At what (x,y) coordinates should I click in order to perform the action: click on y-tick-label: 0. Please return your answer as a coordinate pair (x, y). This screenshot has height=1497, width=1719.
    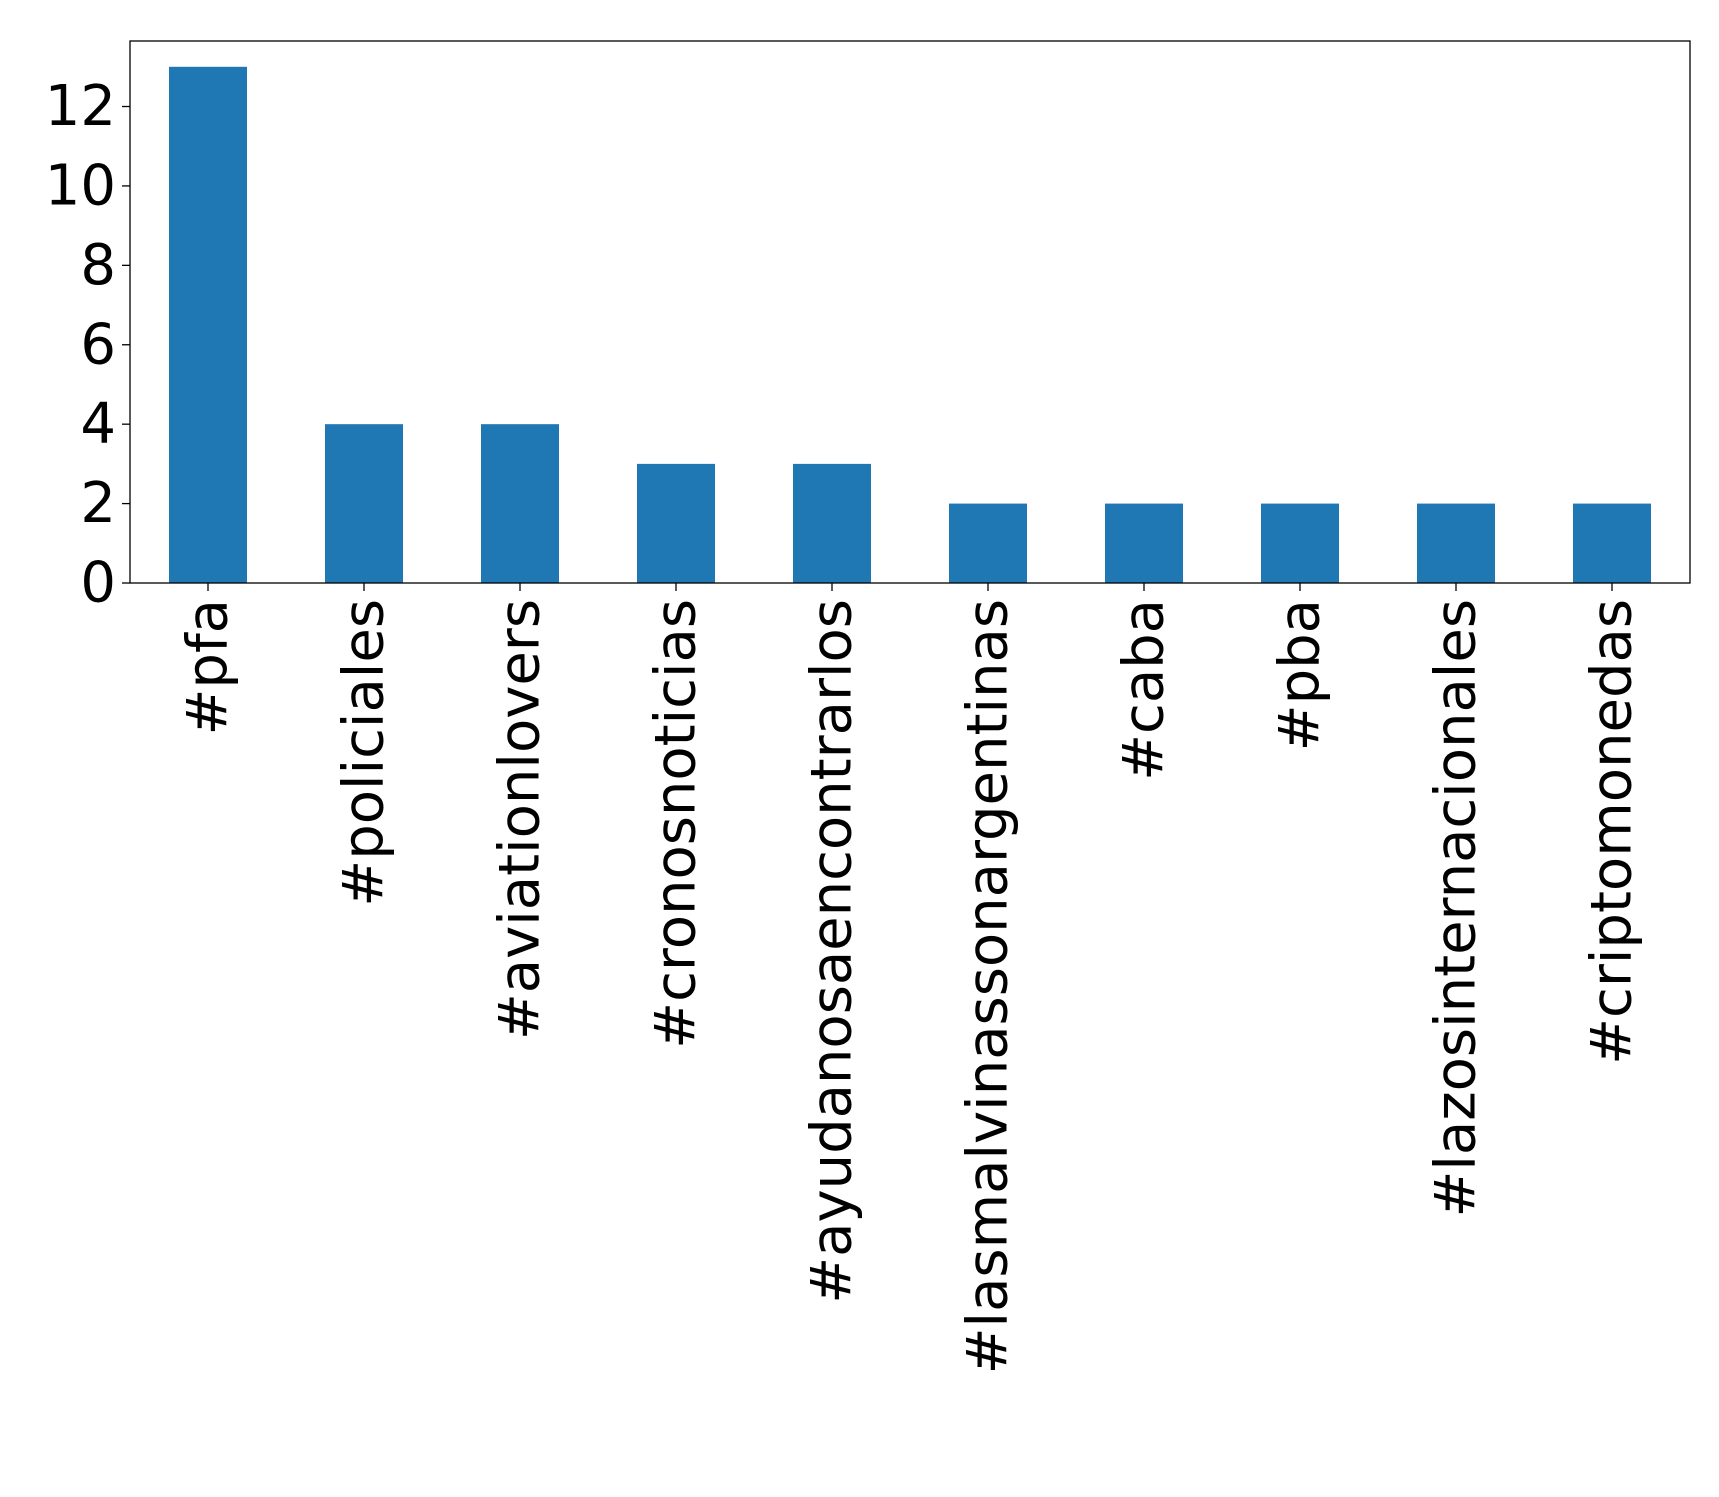
    Looking at the image, I should click on (98, 583).